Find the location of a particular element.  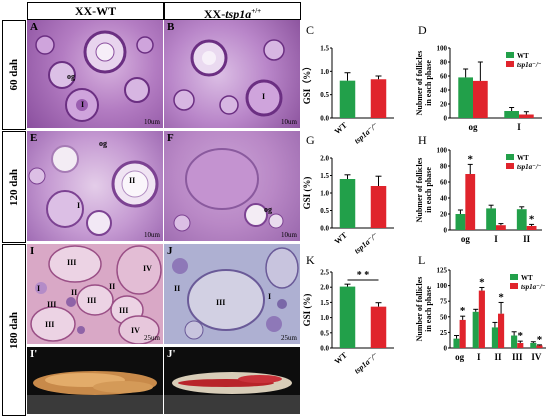

panel-a-letter: A is located at coordinates (34, 27).